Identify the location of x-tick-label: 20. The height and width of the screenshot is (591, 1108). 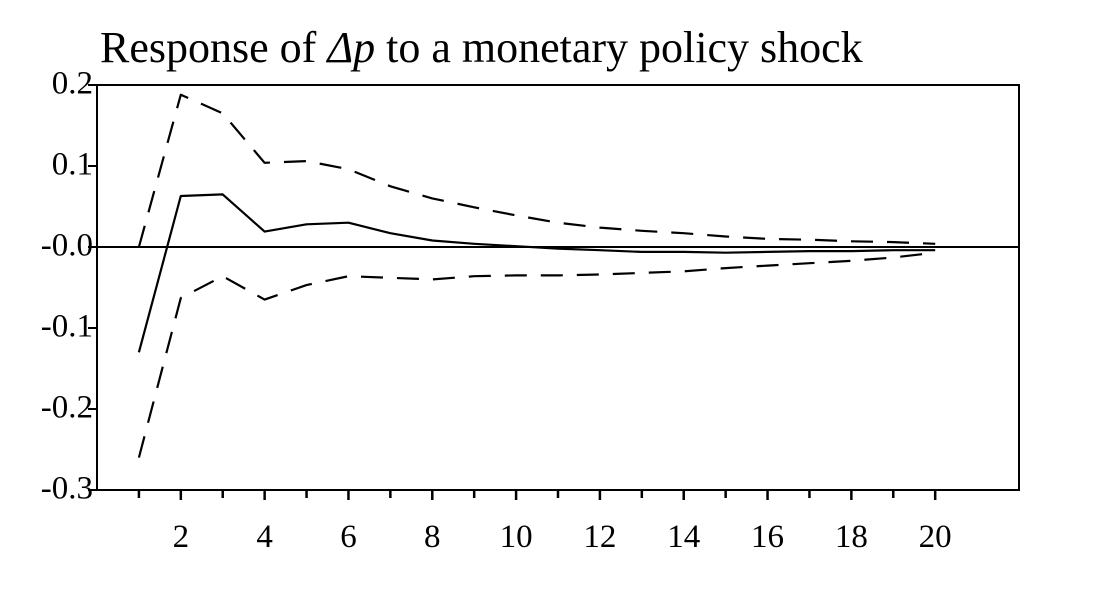
(935, 537).